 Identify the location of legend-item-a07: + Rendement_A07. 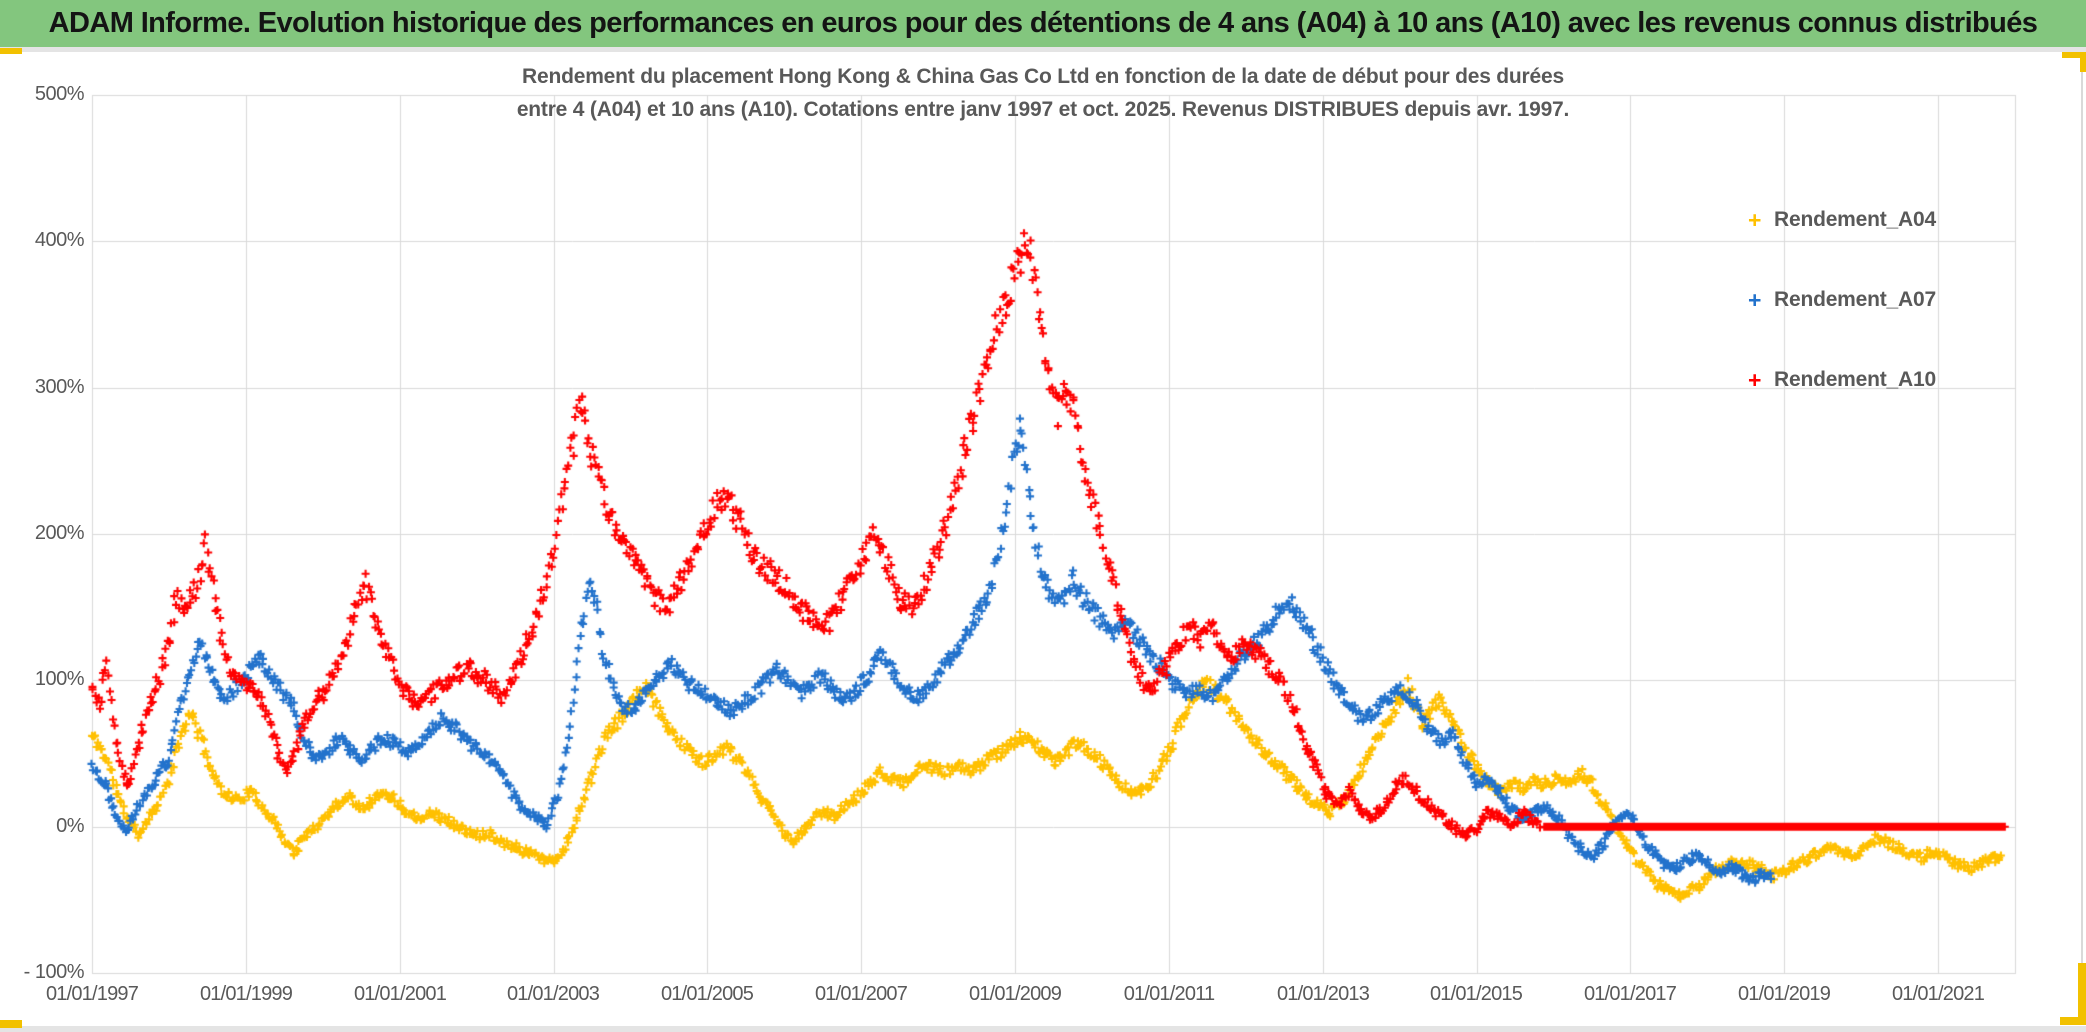
(1842, 327).